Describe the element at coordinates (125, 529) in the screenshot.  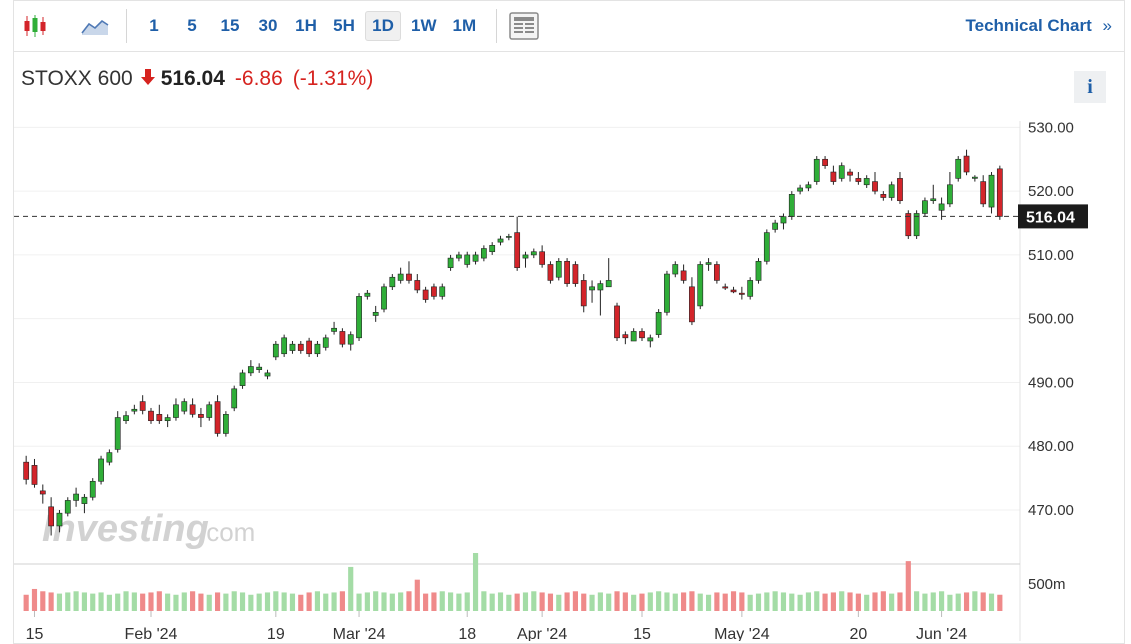
I see `watermark-brand: Investing` at that location.